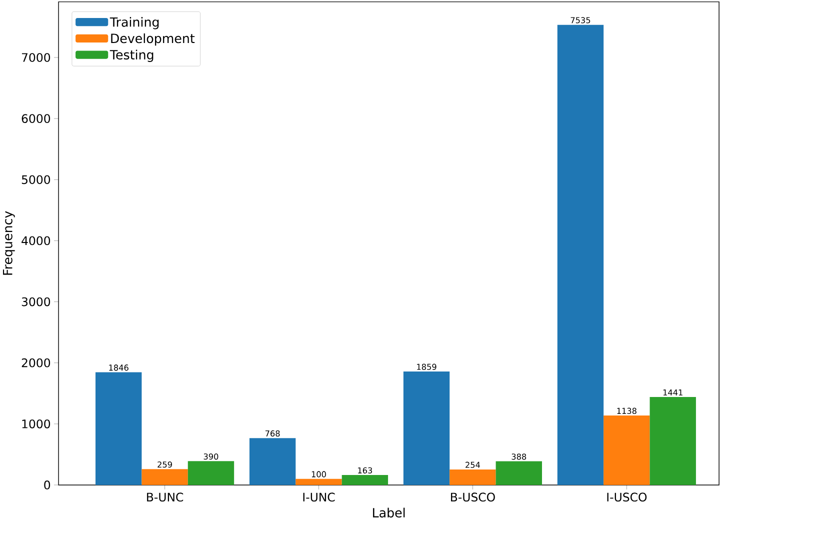 The image size is (828, 542). Describe the element at coordinates (365, 470) in the screenshot. I see `data-label: 163` at that location.